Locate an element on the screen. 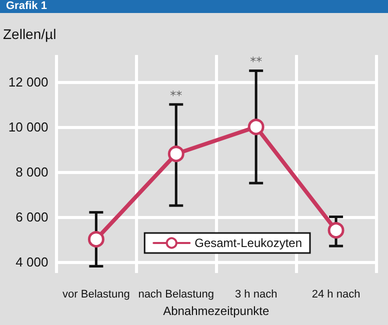 The height and width of the screenshot is (325, 388). y-axis-title: Zellen/µl is located at coordinates (29, 34).